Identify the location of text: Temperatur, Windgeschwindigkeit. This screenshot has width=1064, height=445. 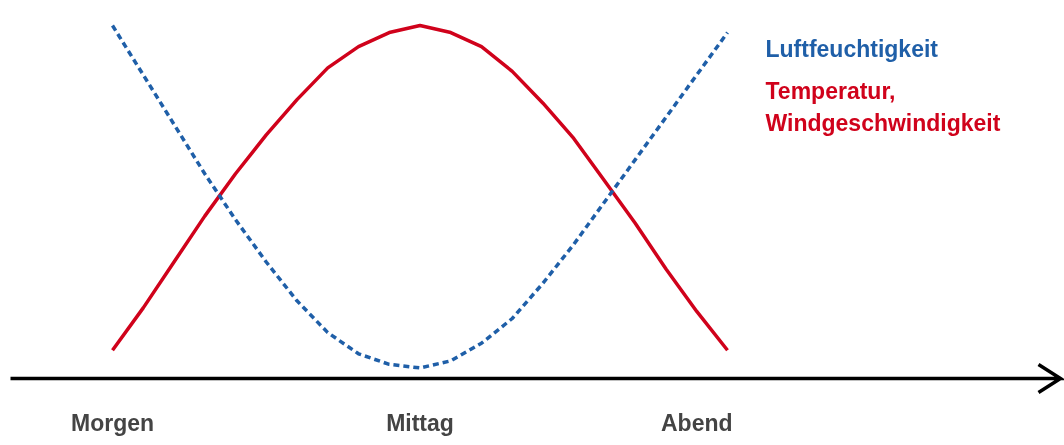
(883, 107).